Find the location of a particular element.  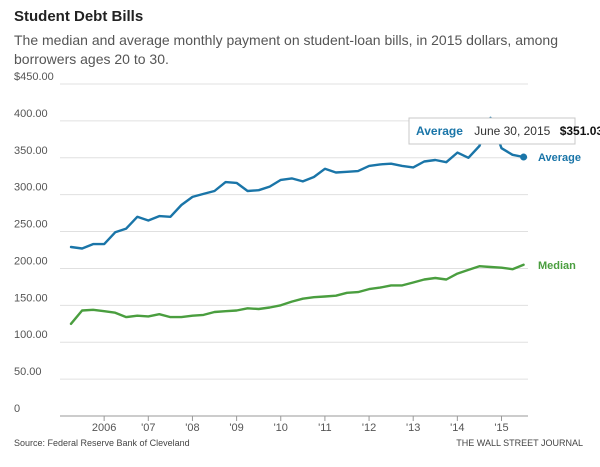

tooltip-series: Average is located at coordinates (439, 131).